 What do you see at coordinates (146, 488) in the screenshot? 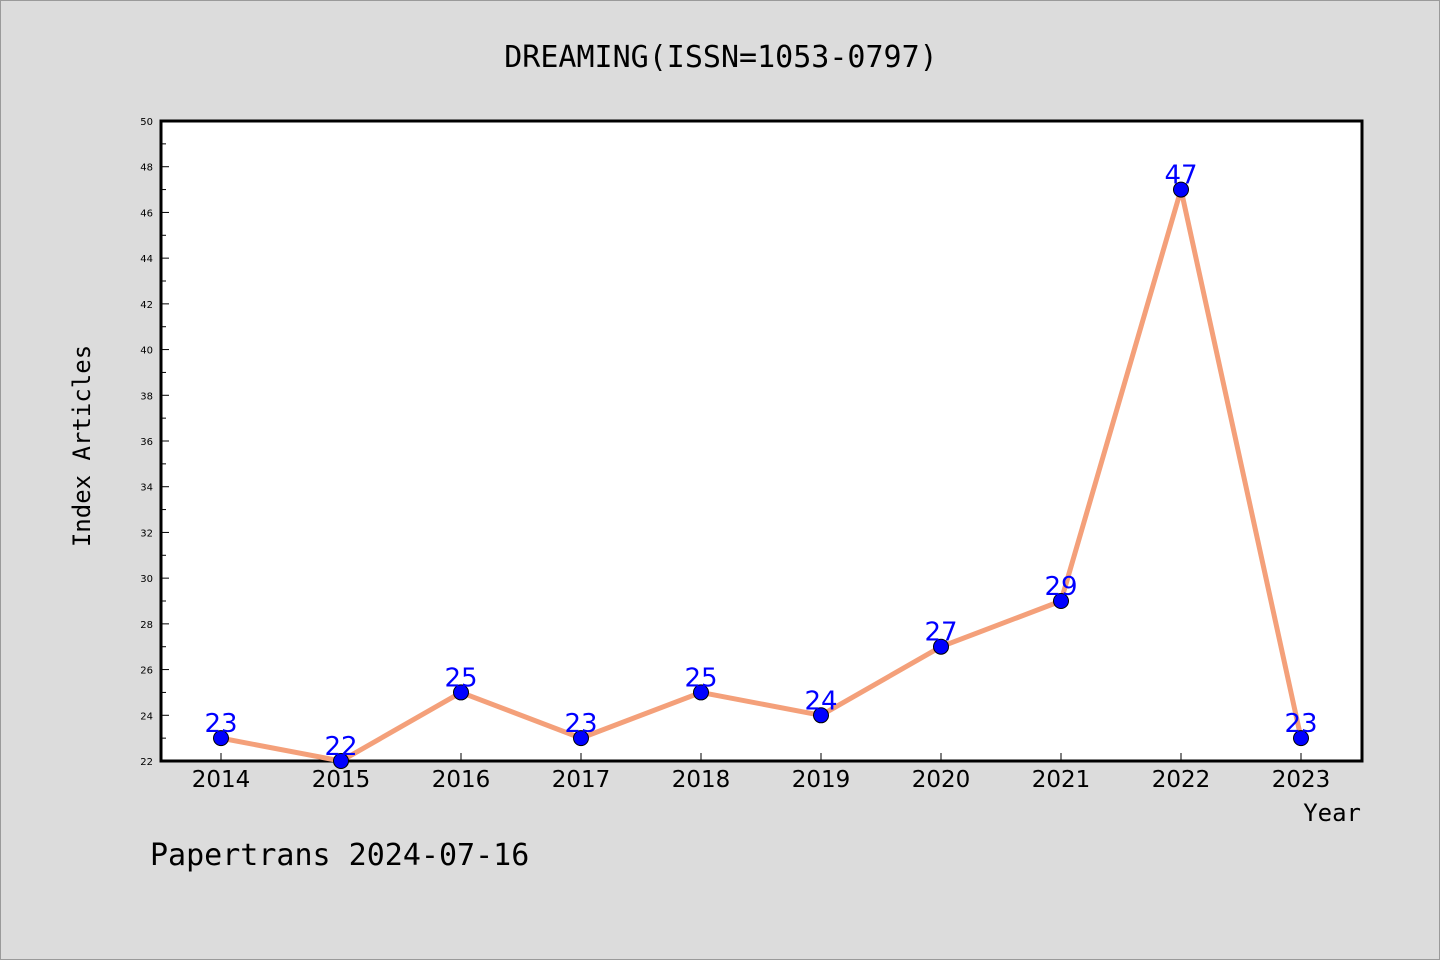
I see `y-tick-label: 34` at bounding box center [146, 488].